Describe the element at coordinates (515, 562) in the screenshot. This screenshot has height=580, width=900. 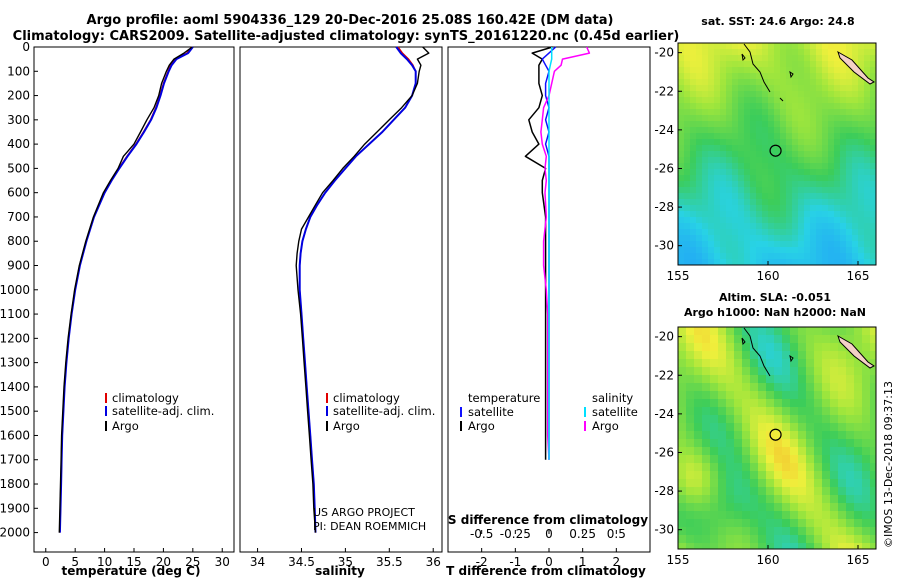
I see `t-difference-tick-label: -1` at that location.